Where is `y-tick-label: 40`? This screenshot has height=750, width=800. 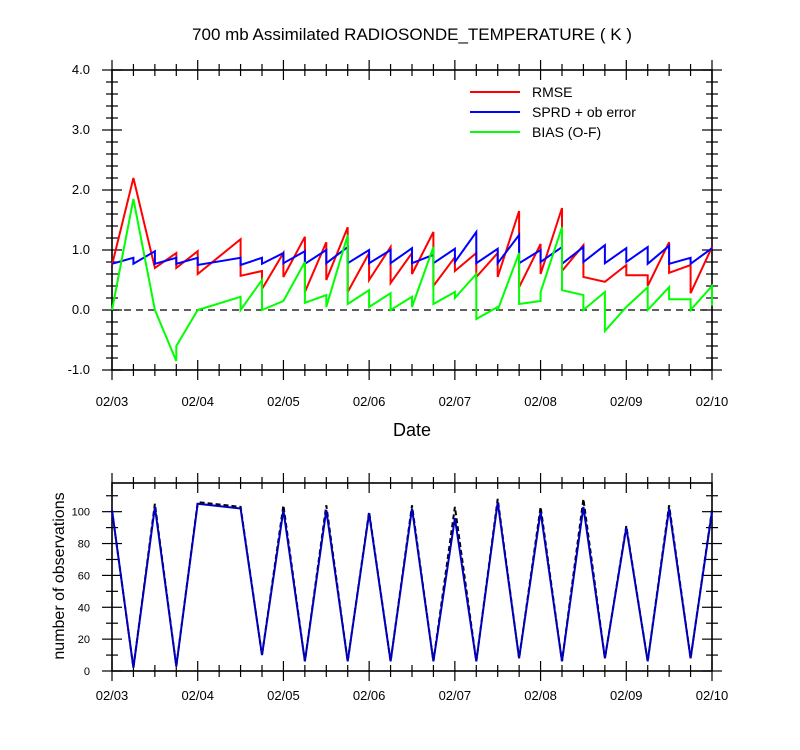
y-tick-label: 40 is located at coordinates (84, 608).